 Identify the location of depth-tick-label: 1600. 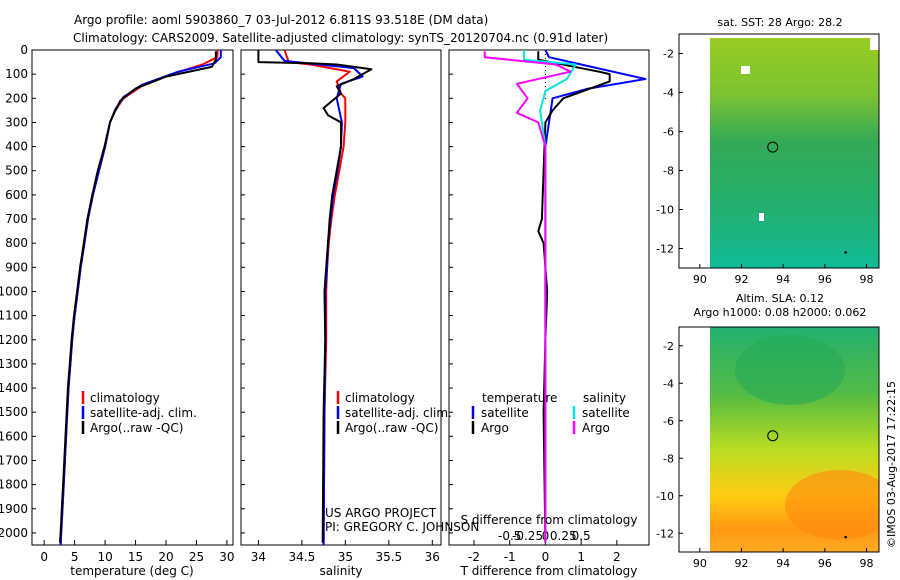
(14, 436).